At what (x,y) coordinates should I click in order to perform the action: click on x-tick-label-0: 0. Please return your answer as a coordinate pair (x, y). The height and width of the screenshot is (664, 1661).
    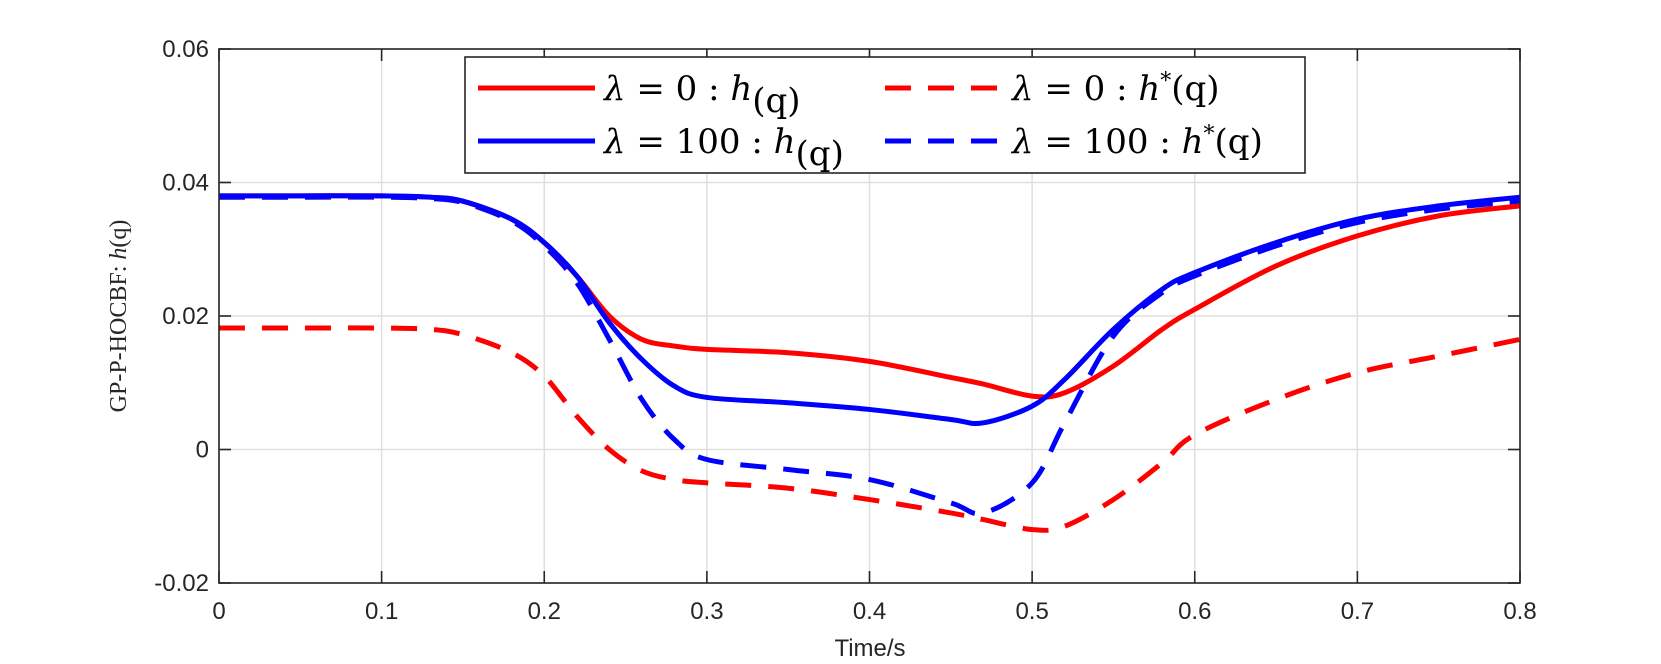
    Looking at the image, I should click on (218, 611).